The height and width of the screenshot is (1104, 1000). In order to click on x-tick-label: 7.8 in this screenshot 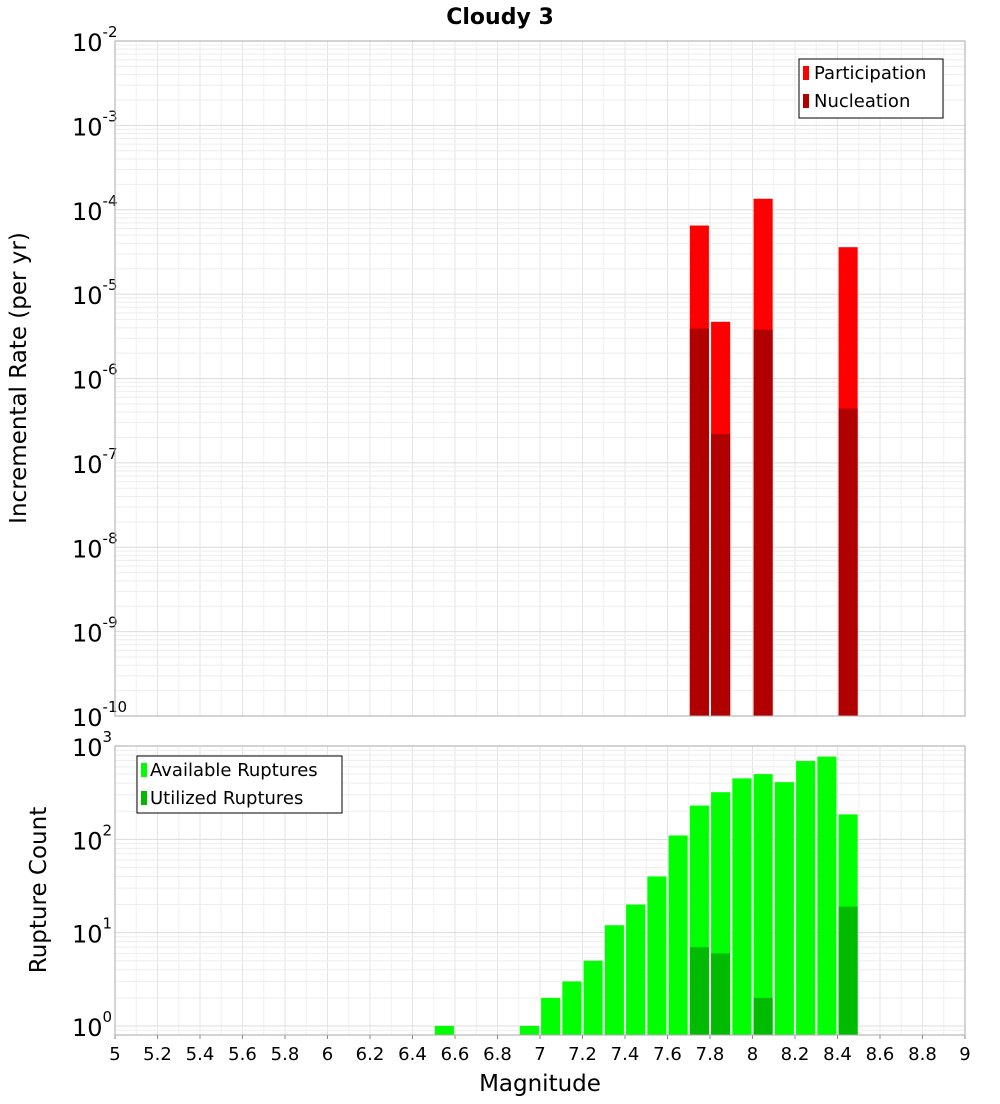, I will do `click(710, 1054)`.